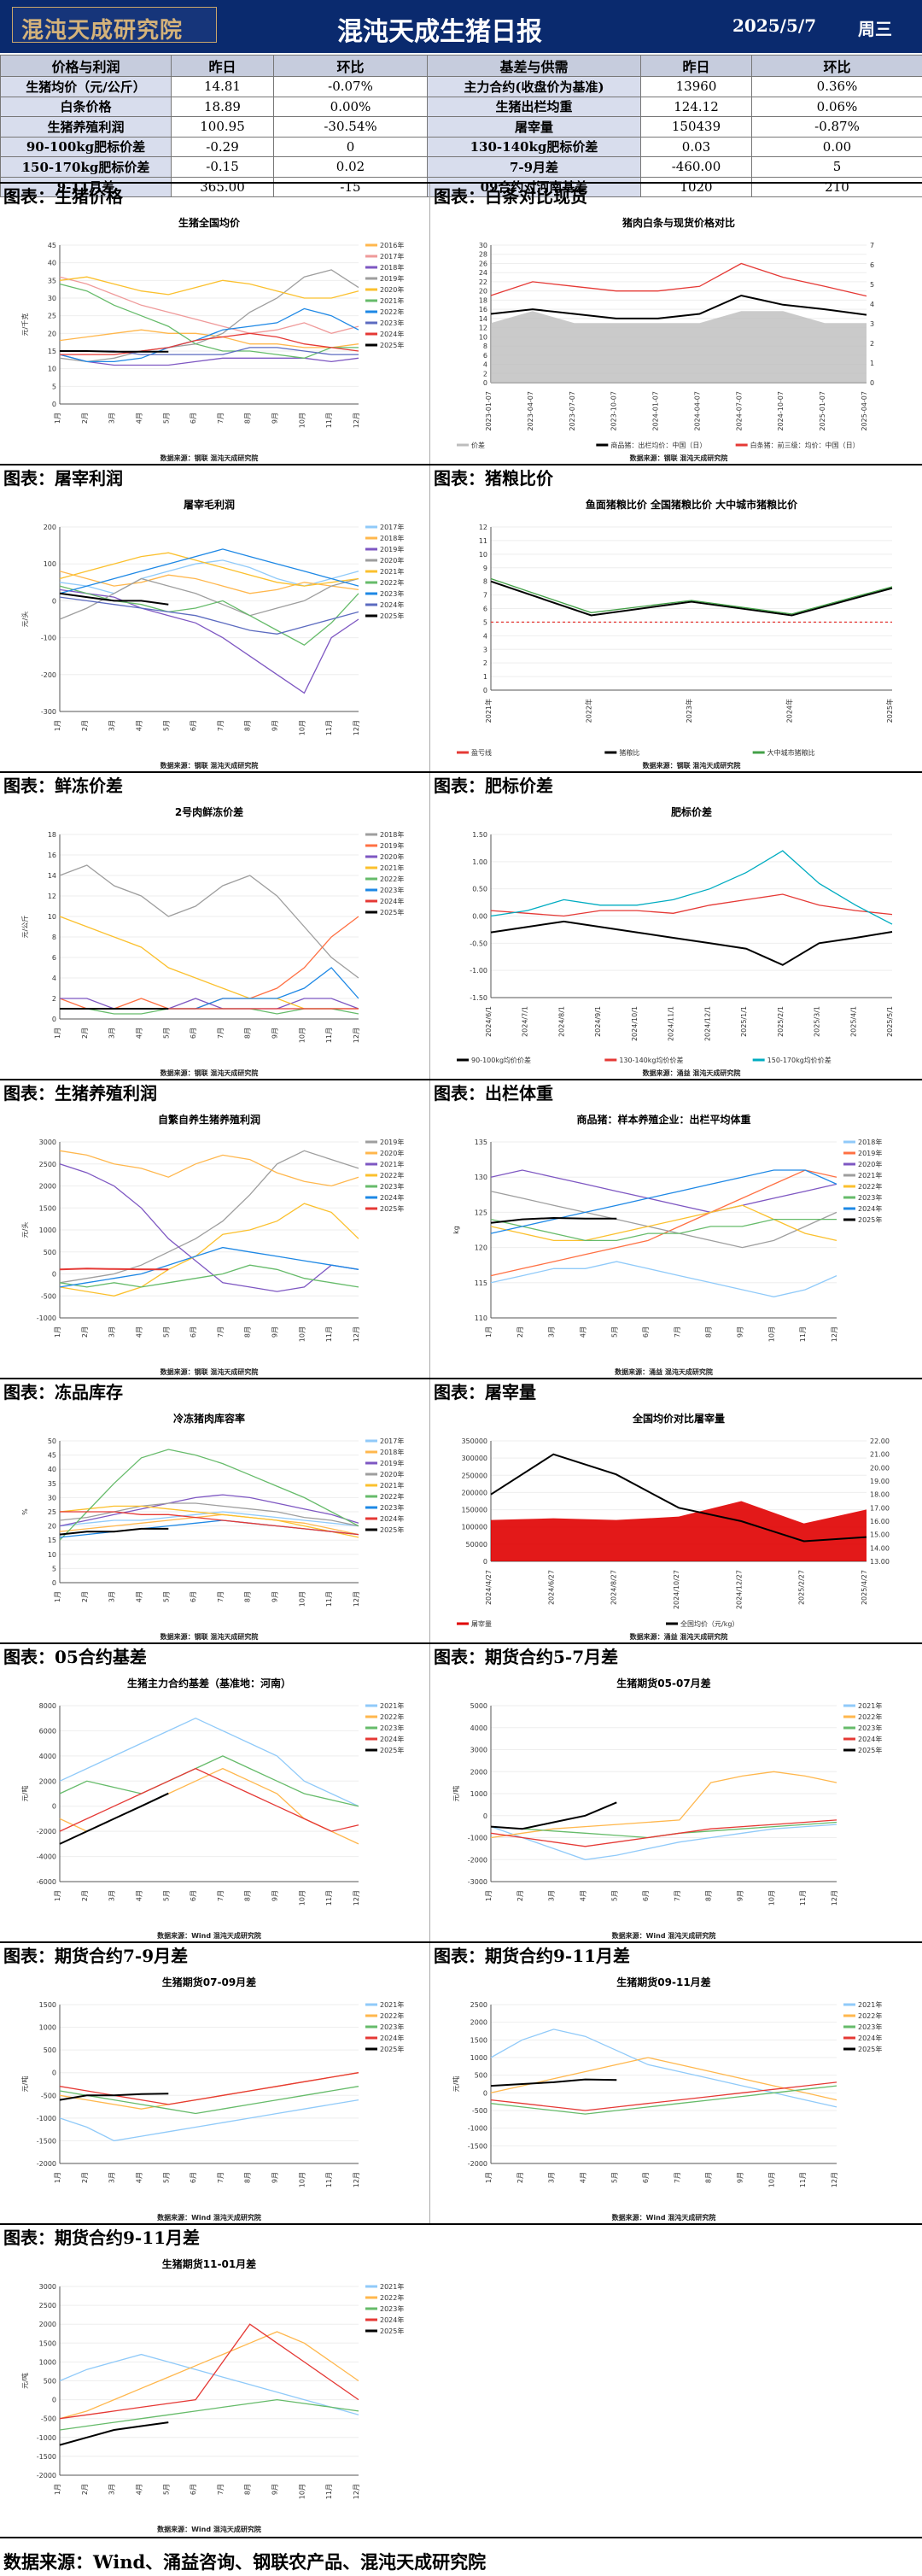  What do you see at coordinates (58, 1596) in the screenshot?
I see `x-tick-label: 1月` at bounding box center [58, 1596].